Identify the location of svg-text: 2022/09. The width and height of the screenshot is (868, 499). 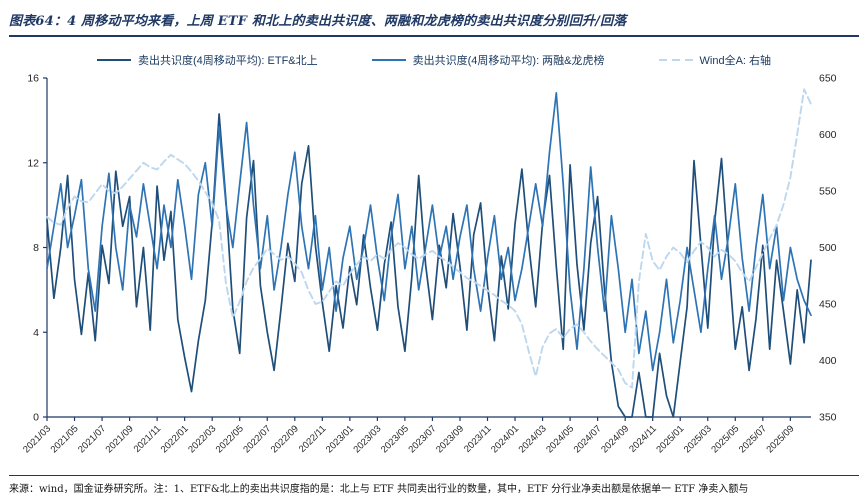
(285, 439).